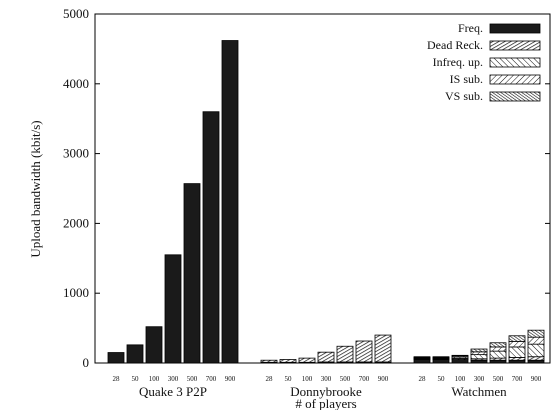  What do you see at coordinates (441, 357) in the screenshot?
I see `bar-watchmen-50-vs-sub` at bounding box center [441, 357].